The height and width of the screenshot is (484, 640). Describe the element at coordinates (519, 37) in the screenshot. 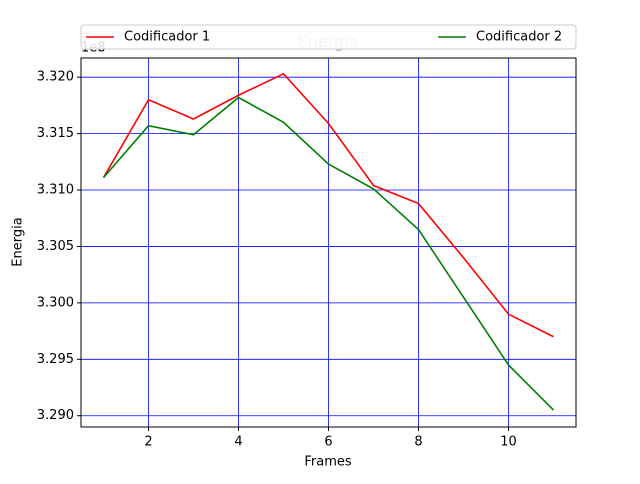

I see `legend-label: Codificador 2` at that location.